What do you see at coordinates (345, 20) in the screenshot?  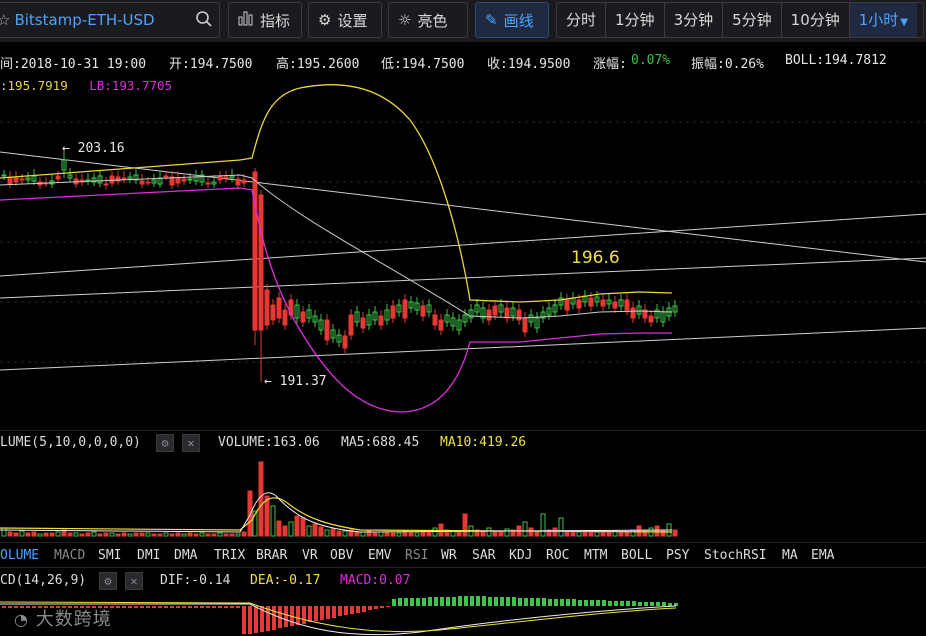 I see `settings-button: ⚙ 设置` at bounding box center [345, 20].